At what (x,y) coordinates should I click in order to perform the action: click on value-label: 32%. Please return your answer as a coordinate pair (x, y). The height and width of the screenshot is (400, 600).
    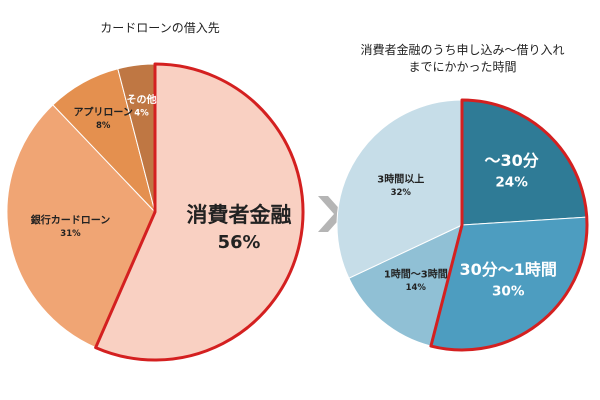
    Looking at the image, I should click on (401, 193).